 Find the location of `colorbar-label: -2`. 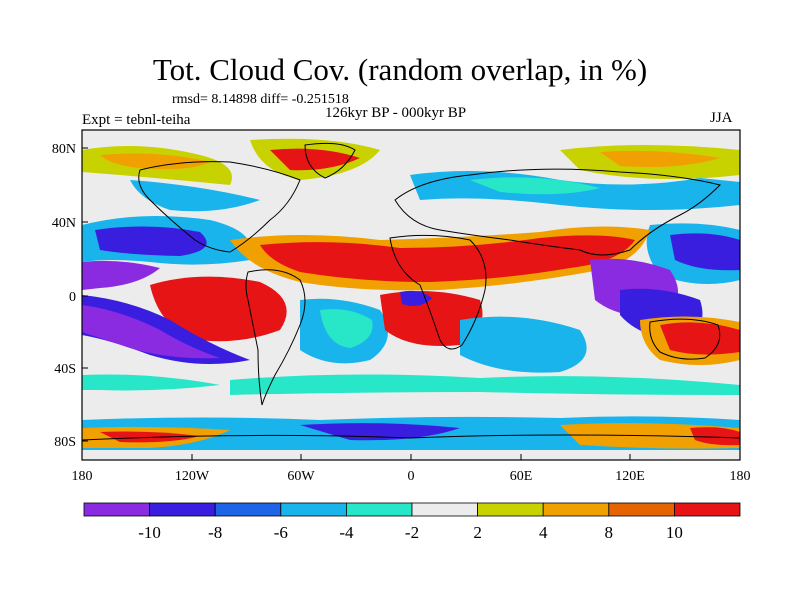

colorbar-label: -2 is located at coordinates (412, 532).